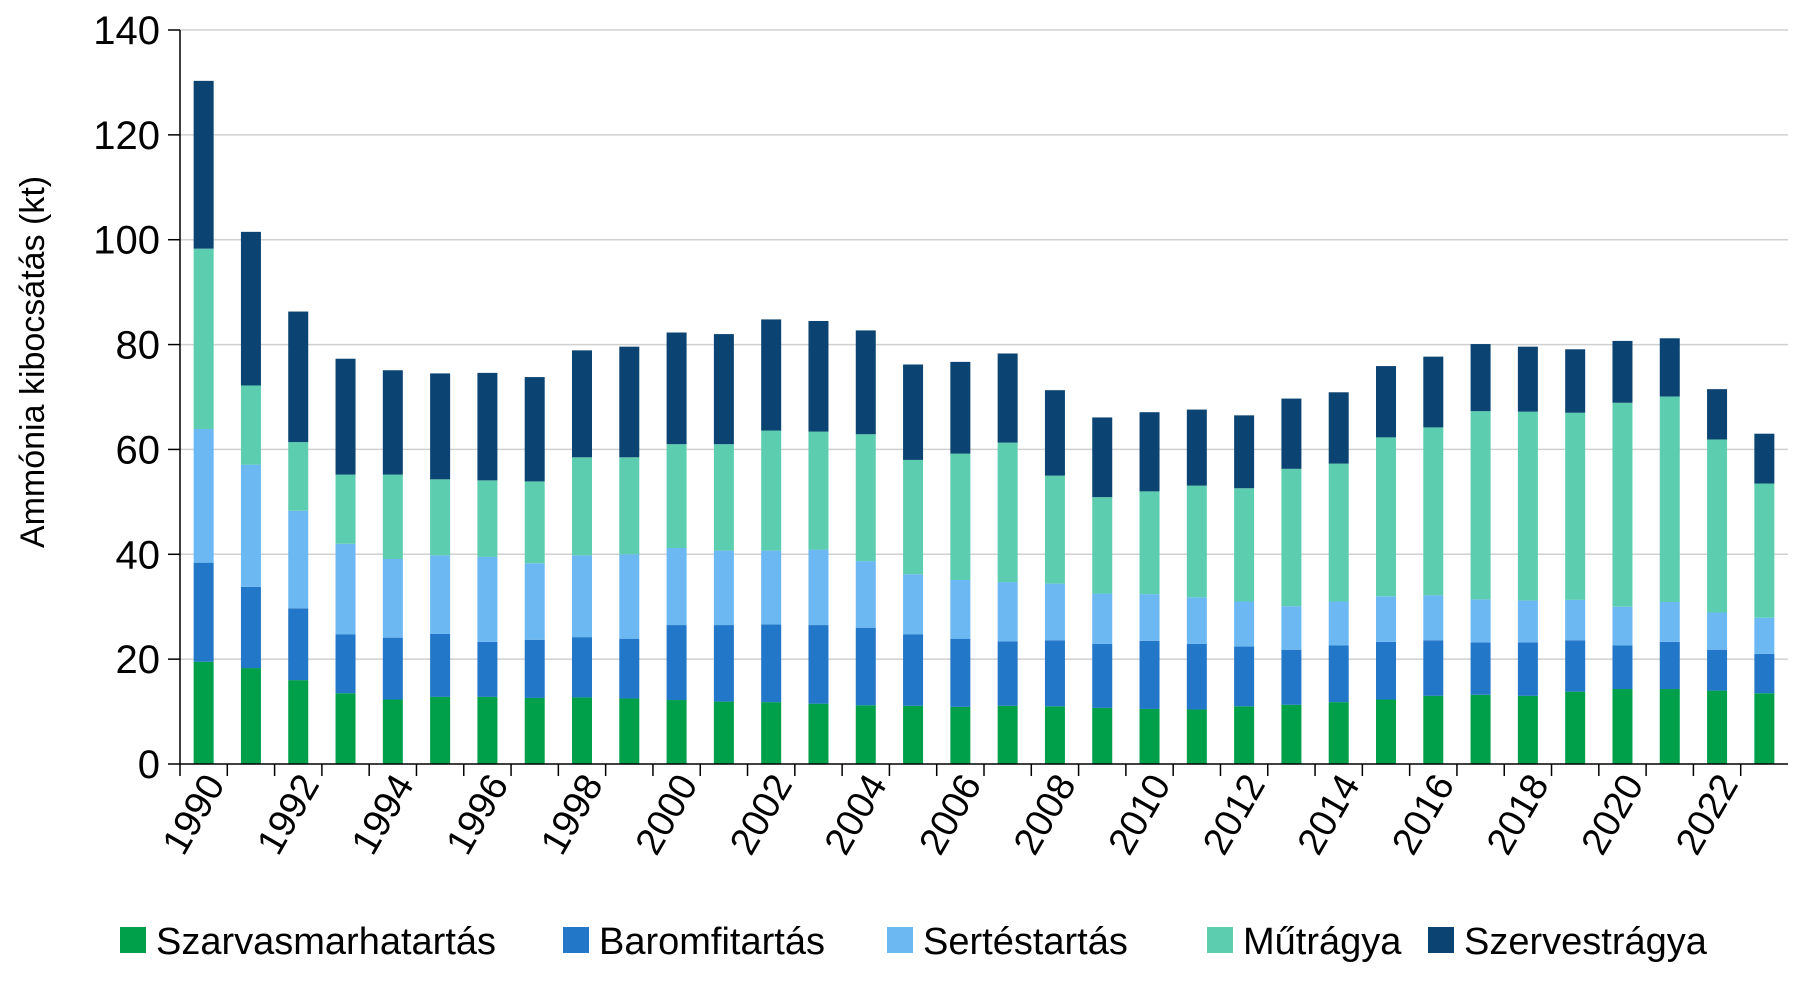  Describe the element at coordinates (818, 376) in the screenshot. I see `bar-Szervestrágya-2003` at that location.